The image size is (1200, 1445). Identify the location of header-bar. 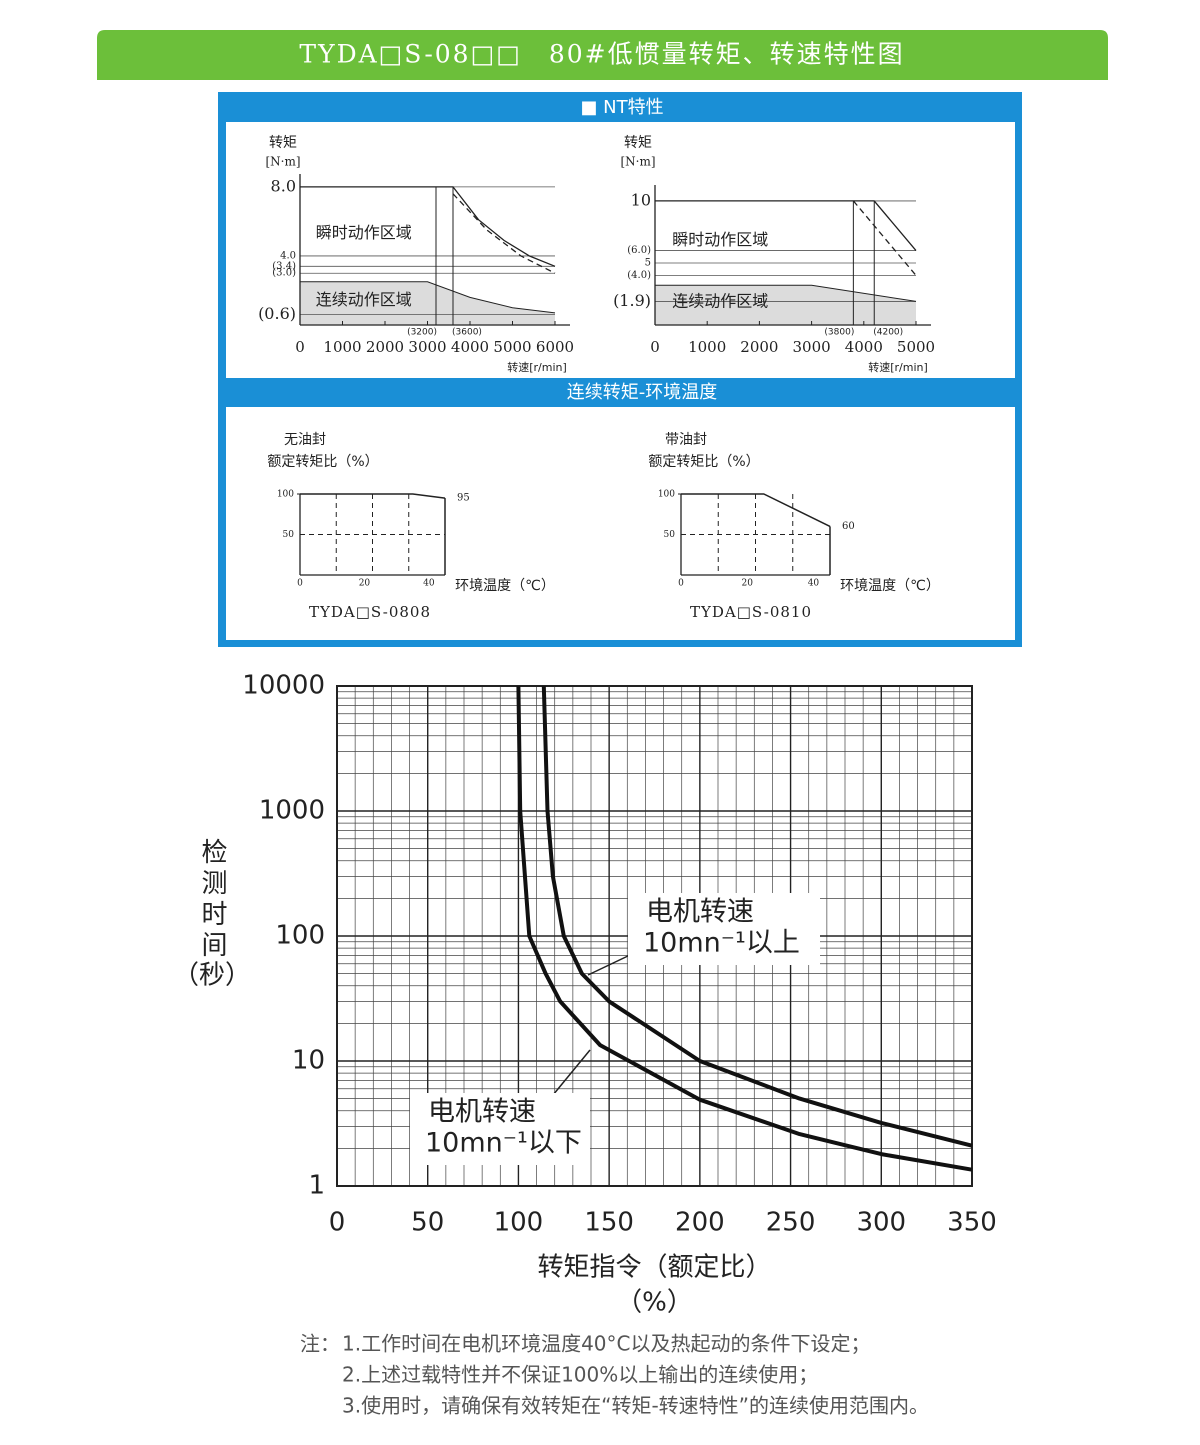
(602, 55).